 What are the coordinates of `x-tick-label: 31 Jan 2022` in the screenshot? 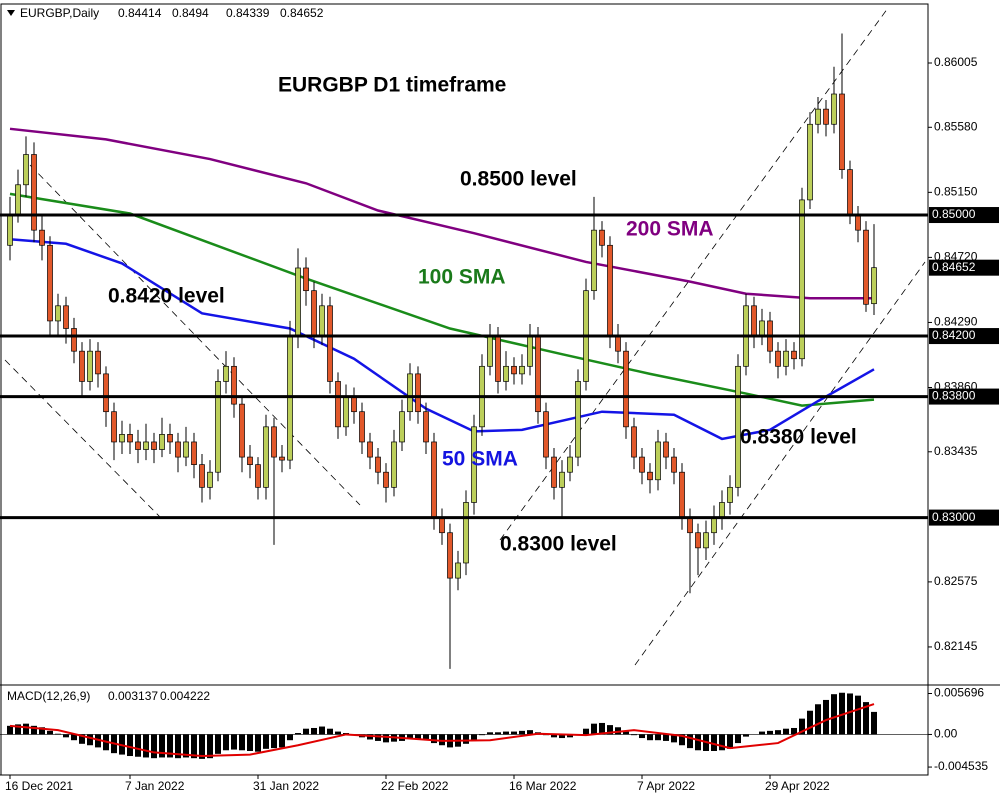 It's located at (286, 786).